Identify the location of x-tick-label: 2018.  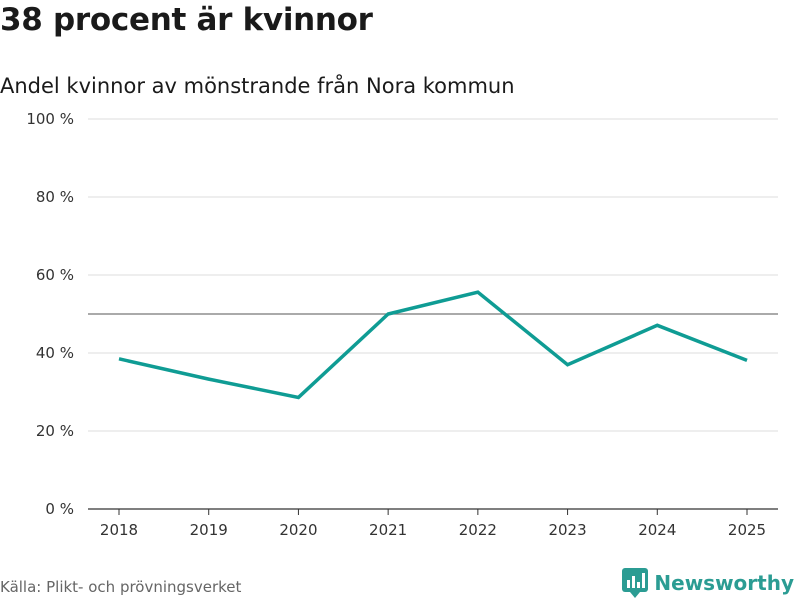
(119, 530).